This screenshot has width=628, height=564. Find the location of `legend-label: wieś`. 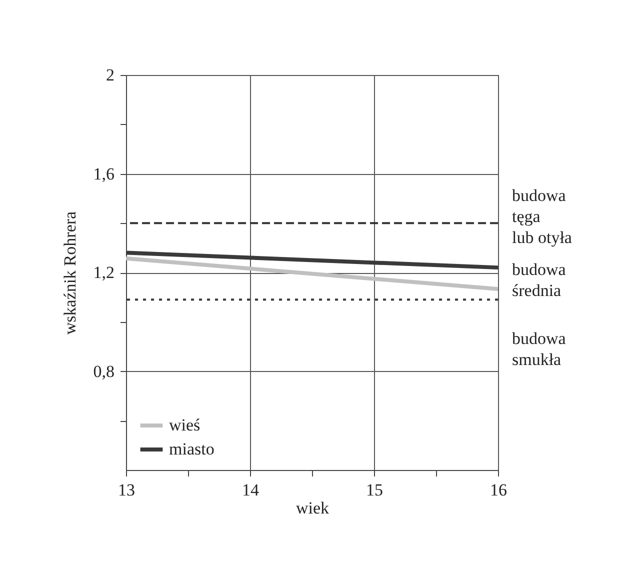

legend-label: wieś is located at coordinates (184, 425).